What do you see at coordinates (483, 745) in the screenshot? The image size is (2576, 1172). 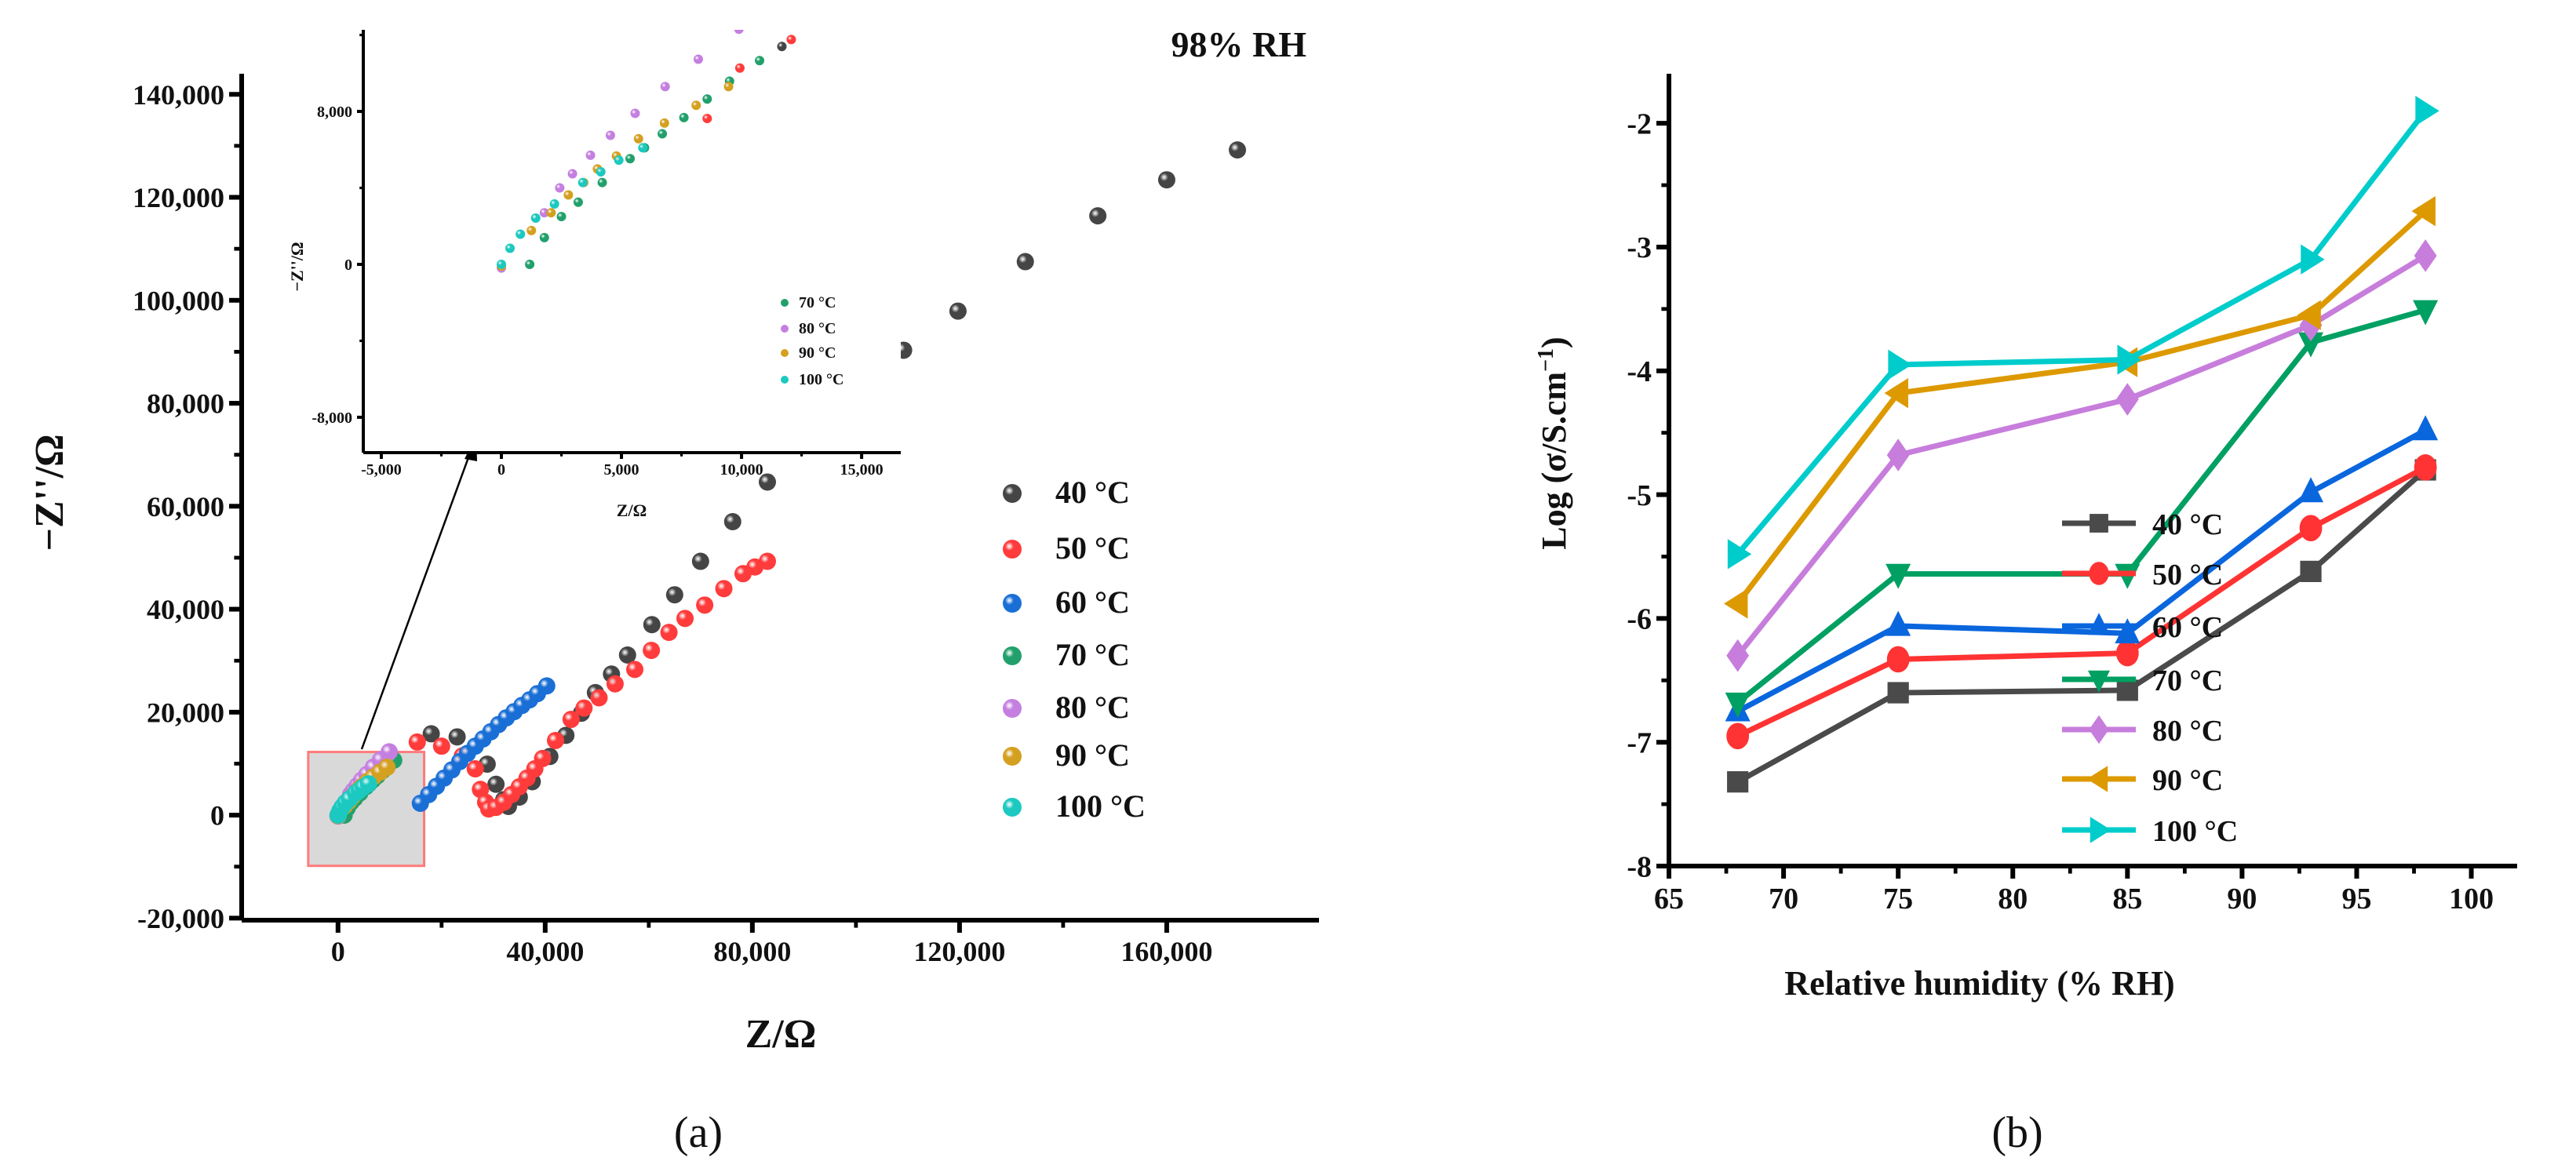 I see `series-60c` at bounding box center [483, 745].